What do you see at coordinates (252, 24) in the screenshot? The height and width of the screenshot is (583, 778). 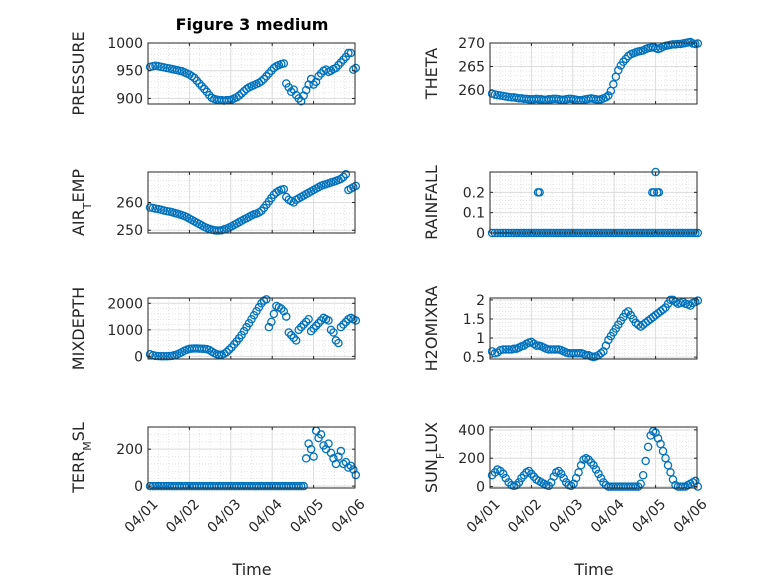 I see `figure-title: Figure 3 medium` at bounding box center [252, 24].